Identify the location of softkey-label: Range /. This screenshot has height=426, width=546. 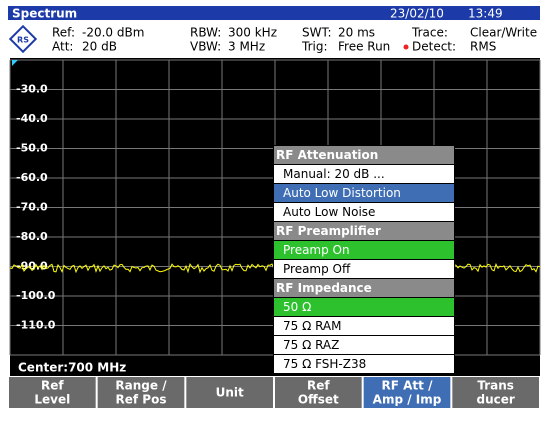
(141, 386).